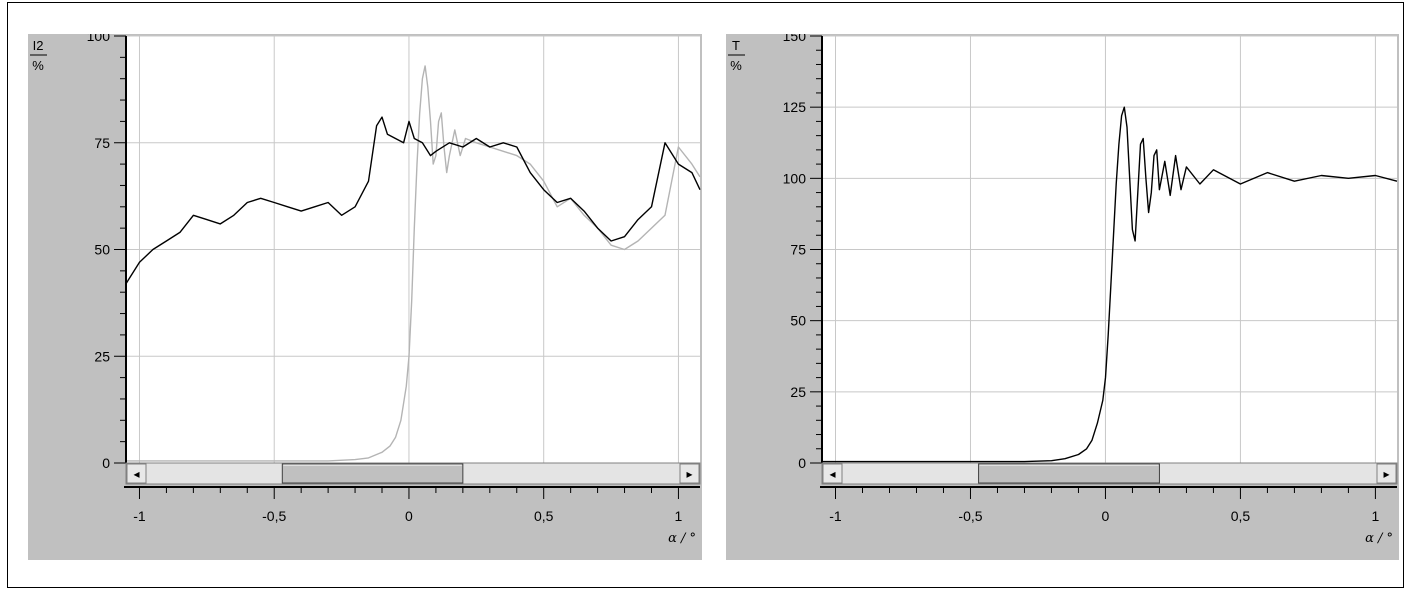 This screenshot has height=593, width=1409. Describe the element at coordinates (795, 39) in the screenshot. I see `y-tick-label: 150` at that location.